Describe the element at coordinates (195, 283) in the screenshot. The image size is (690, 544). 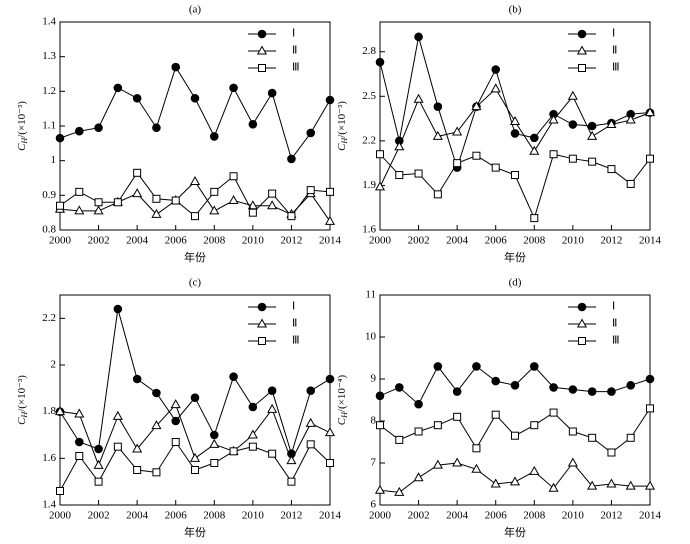
I see `panel-title: (c)` at that location.